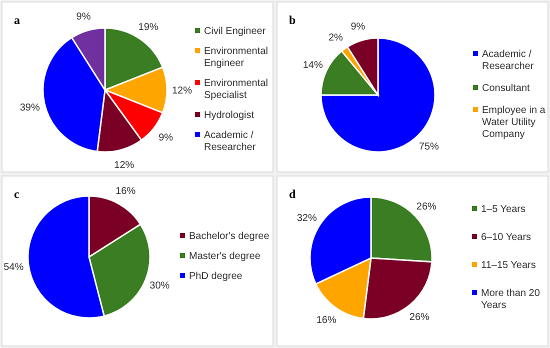  I want to click on data-label: 2%, so click(336, 38).